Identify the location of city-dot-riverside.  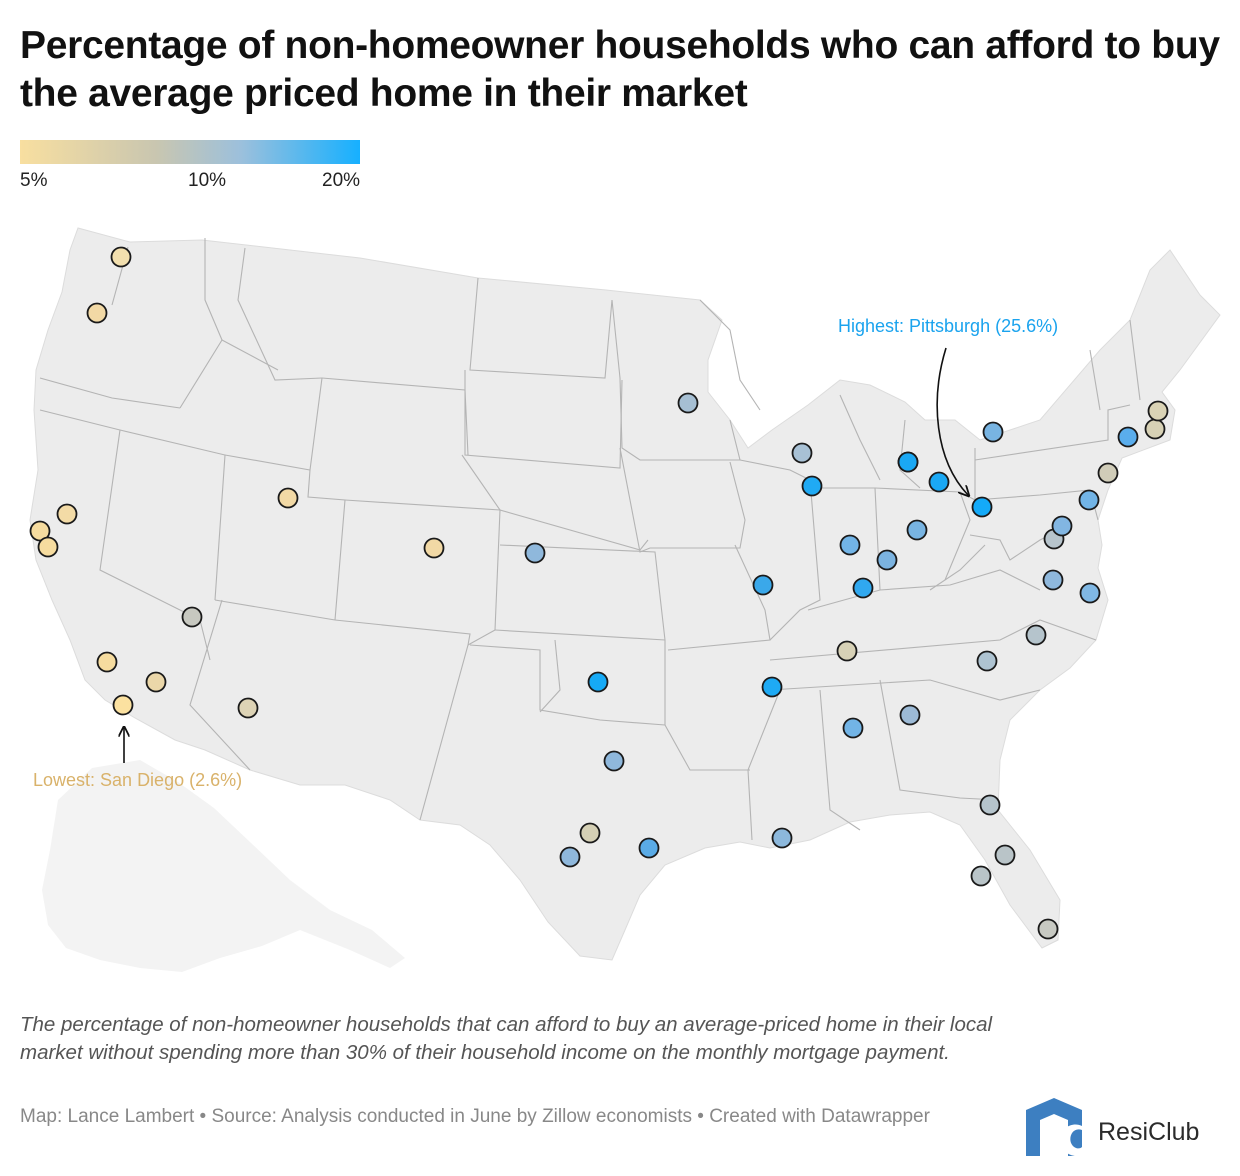
(156, 682).